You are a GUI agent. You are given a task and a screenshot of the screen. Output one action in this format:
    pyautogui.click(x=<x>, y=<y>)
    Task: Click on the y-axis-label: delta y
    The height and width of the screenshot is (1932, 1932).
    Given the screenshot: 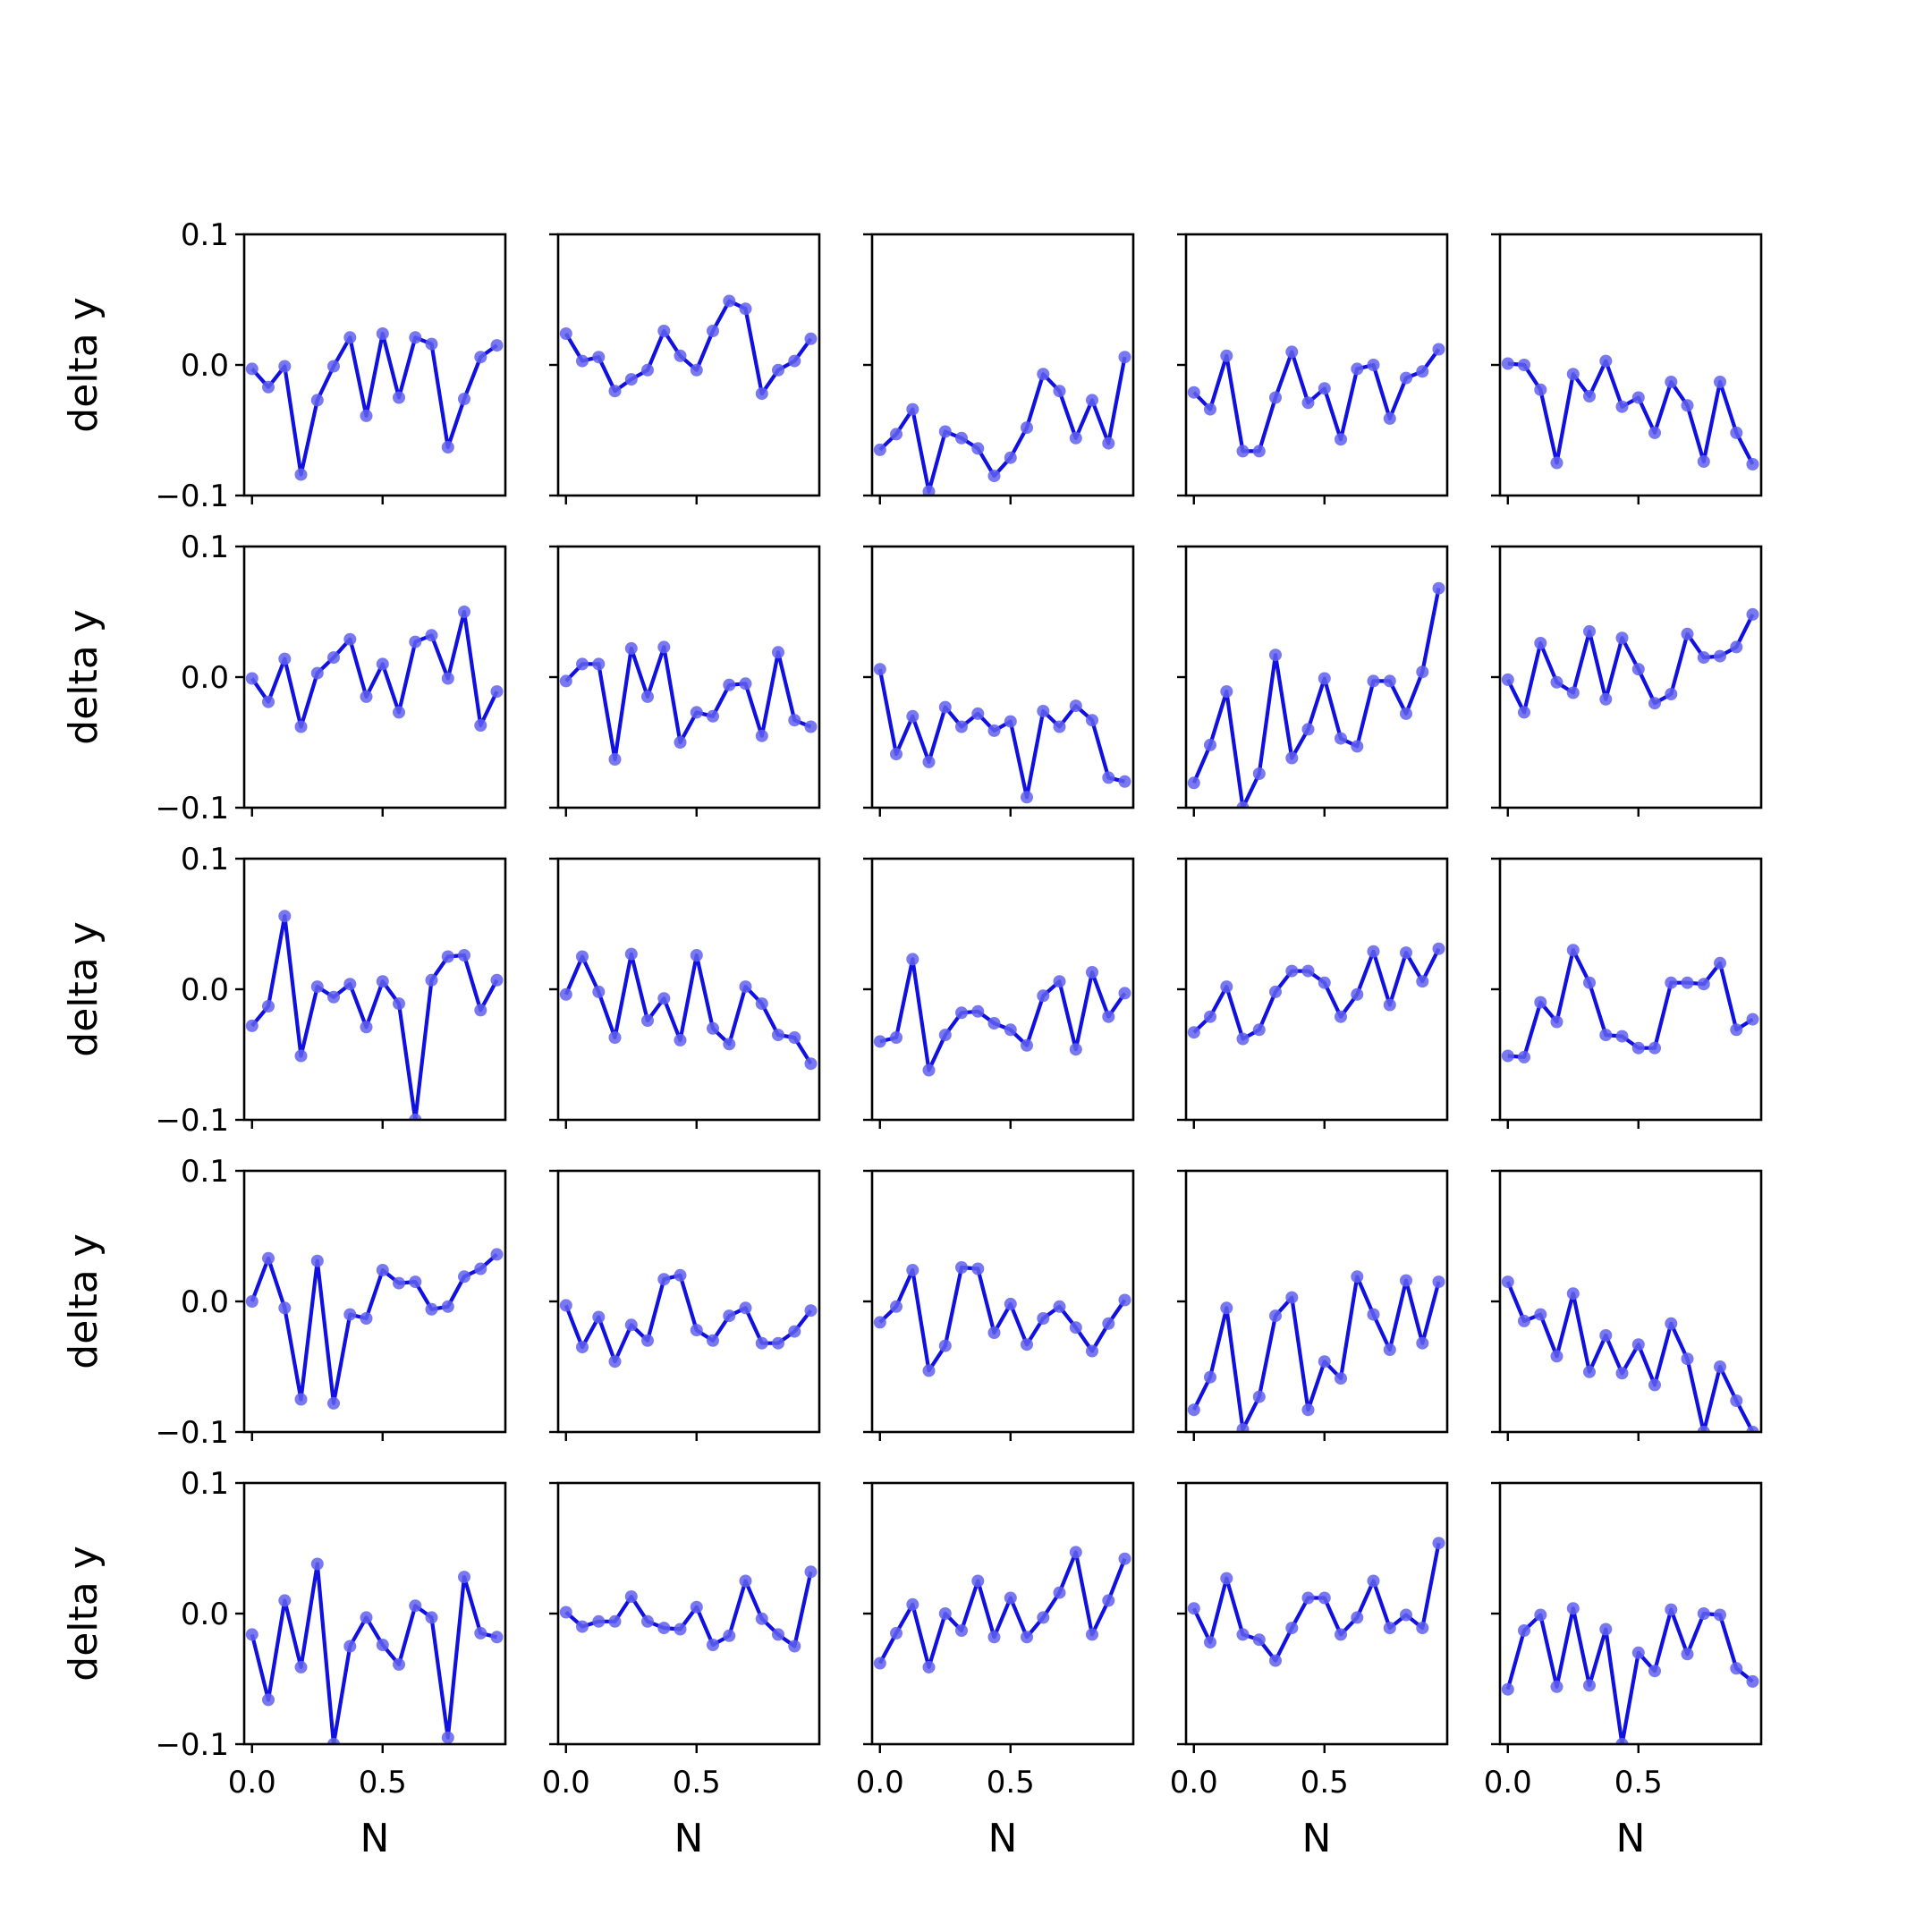 What is the action you would take?
    pyautogui.click(x=83, y=676)
    